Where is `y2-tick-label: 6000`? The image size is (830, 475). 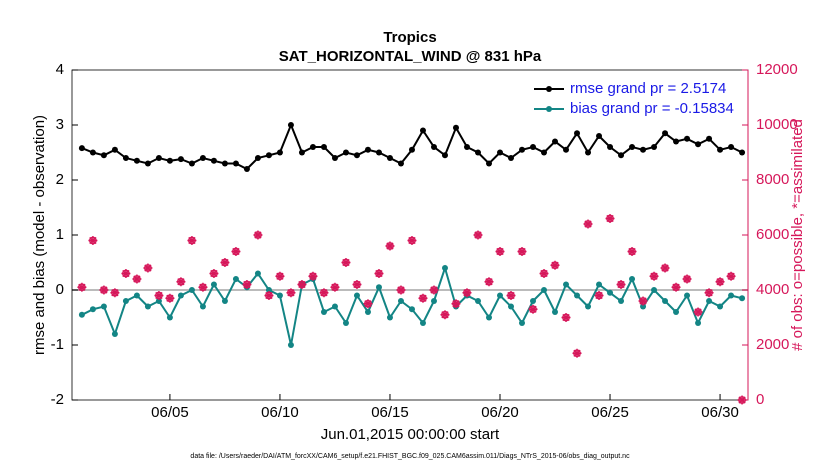
y2-tick-label: 6000 is located at coordinates (772, 234).